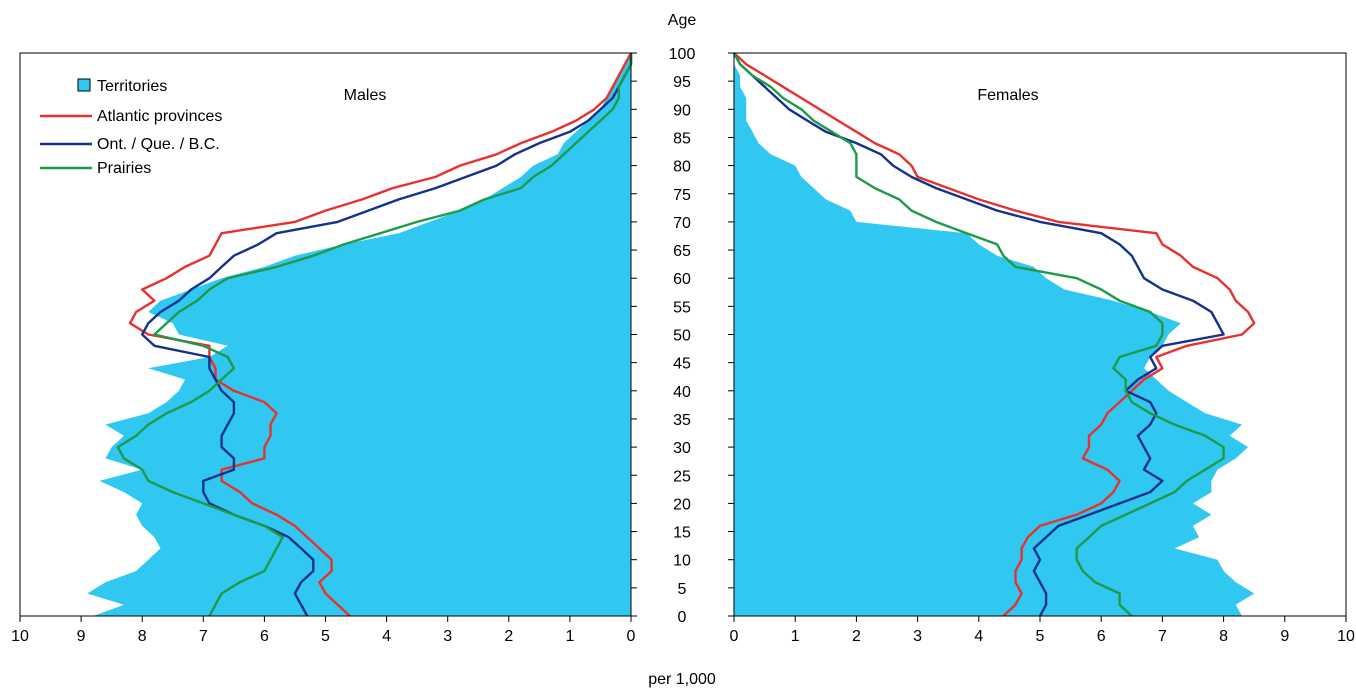 Image resolution: width=1356 pixels, height=691 pixels. I want to click on age-tick-label: 40, so click(682, 392).